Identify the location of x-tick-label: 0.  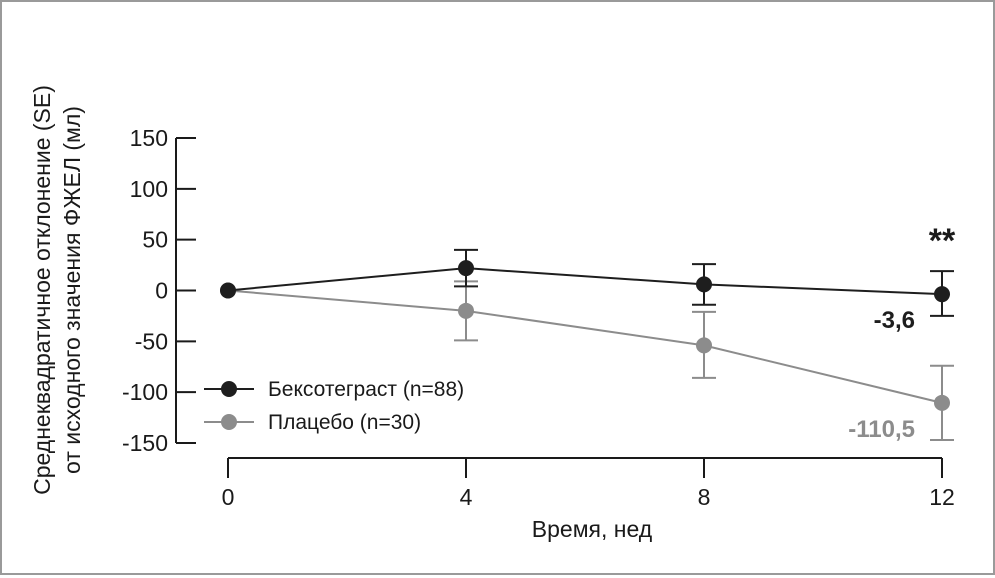
(228, 497).